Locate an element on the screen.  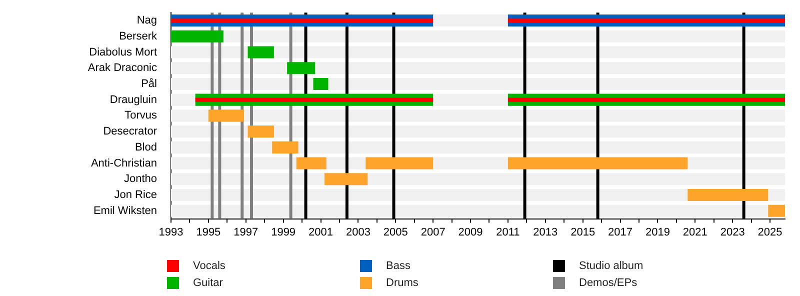
y-tick-label: Torvus is located at coordinates (141, 116).